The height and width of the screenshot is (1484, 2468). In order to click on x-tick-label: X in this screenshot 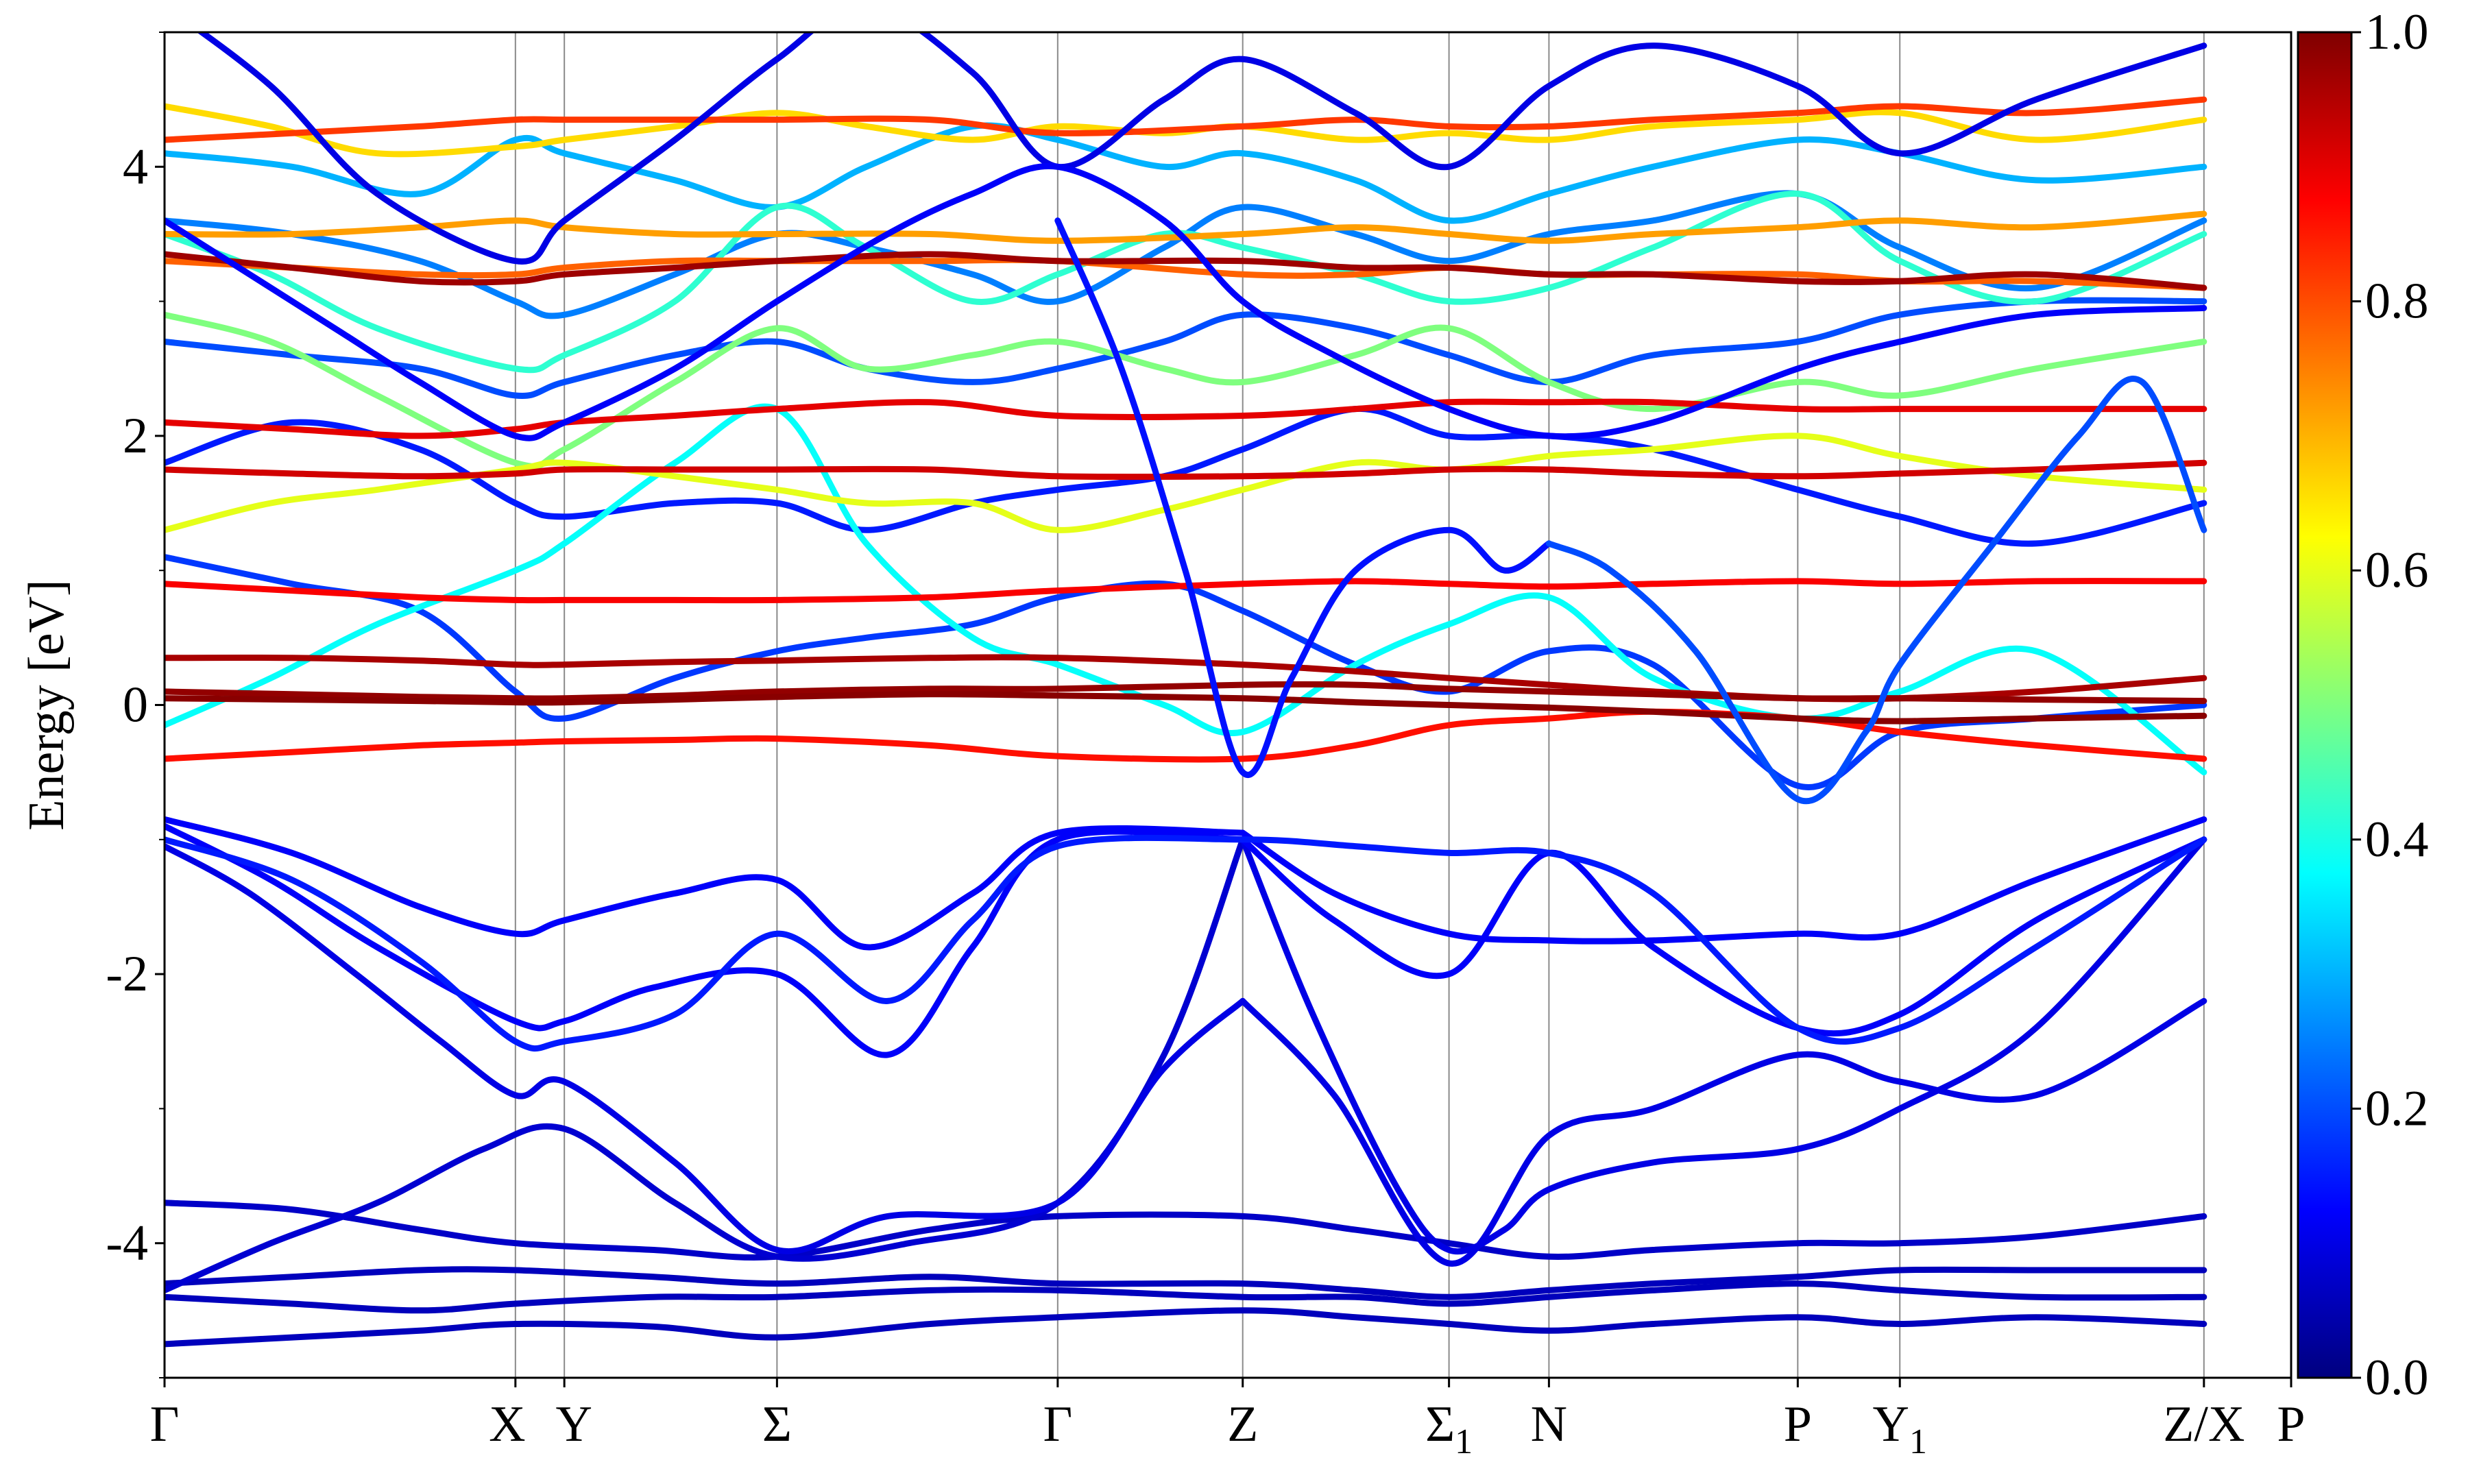, I will do `click(507, 1424)`.